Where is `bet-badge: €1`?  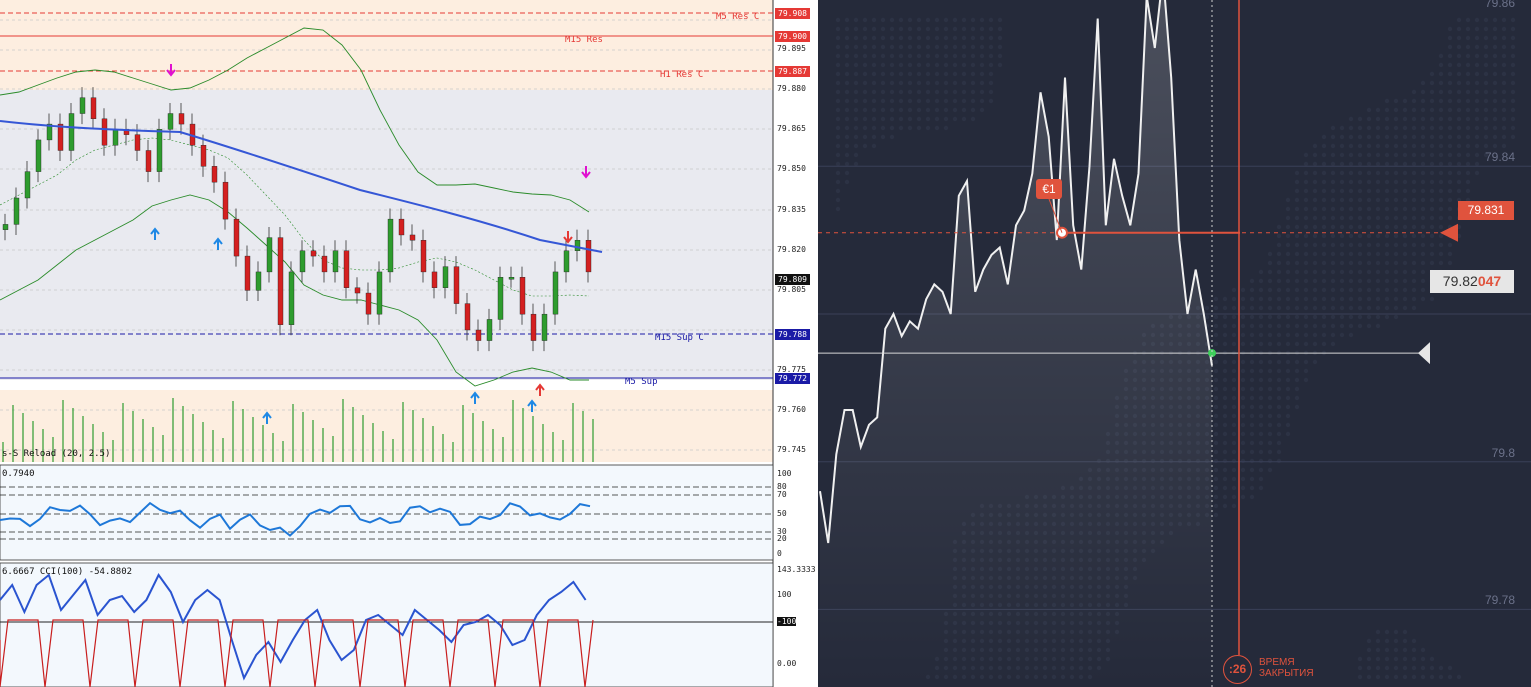 bet-badge: €1 is located at coordinates (1049, 189).